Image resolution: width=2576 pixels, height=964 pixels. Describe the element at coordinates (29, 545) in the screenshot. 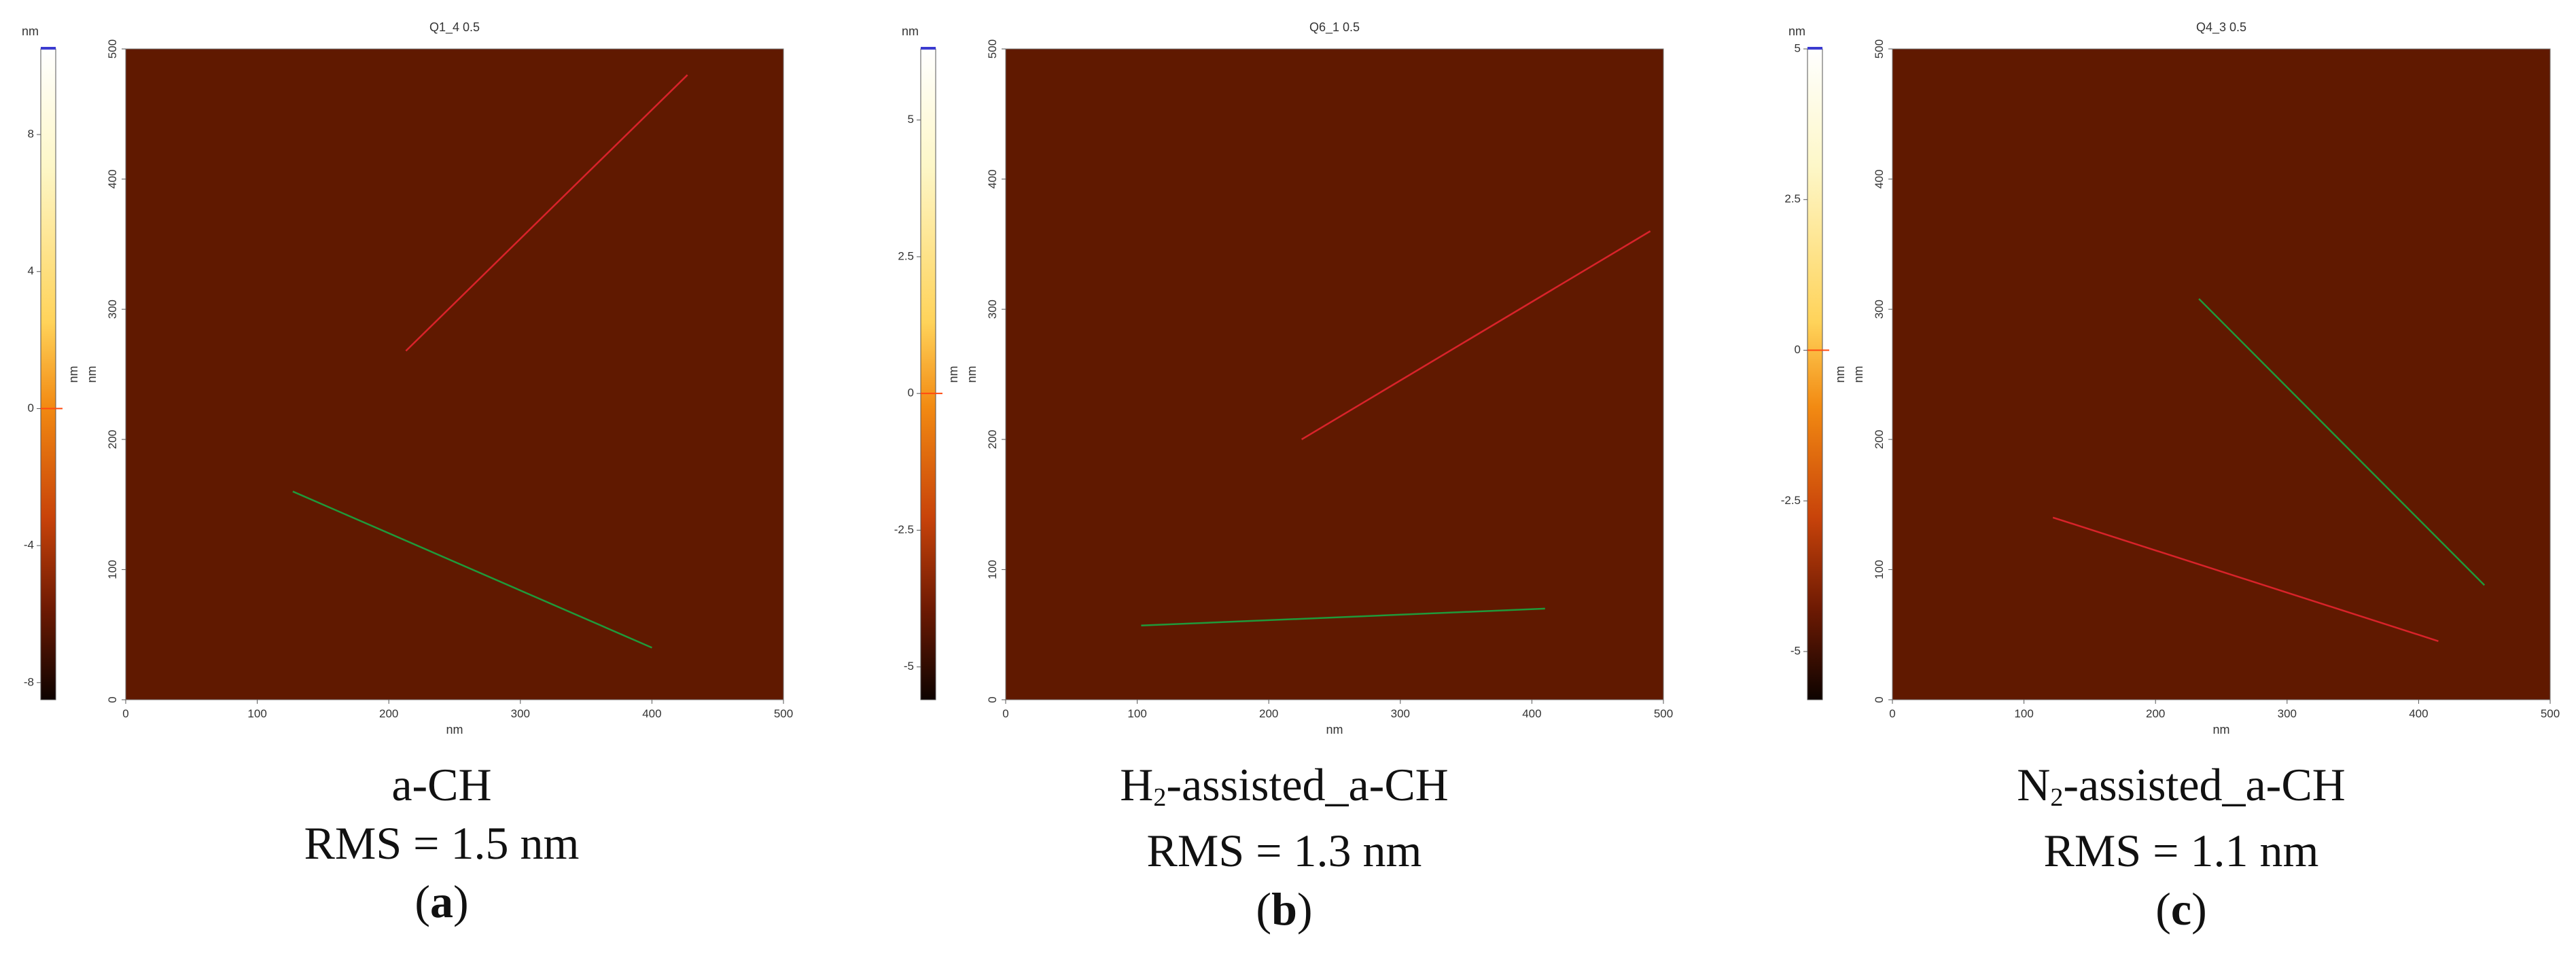

I see `colorbar-tick-label: -4` at that location.